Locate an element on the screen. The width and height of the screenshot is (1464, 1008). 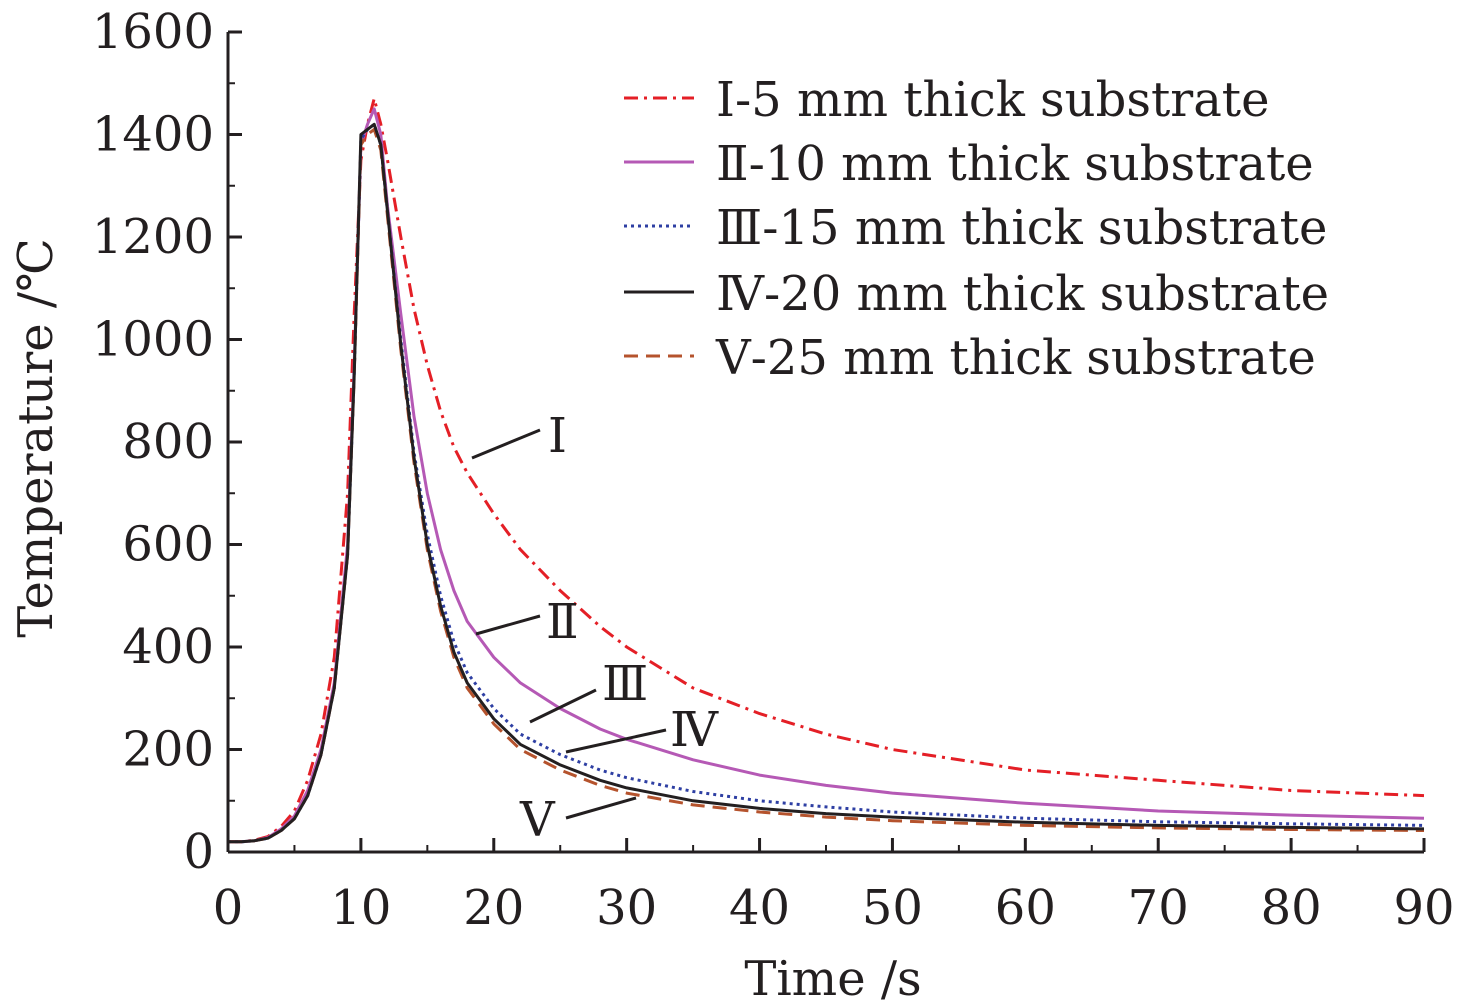
x-tick-label: 70 is located at coordinates (1158, 908).